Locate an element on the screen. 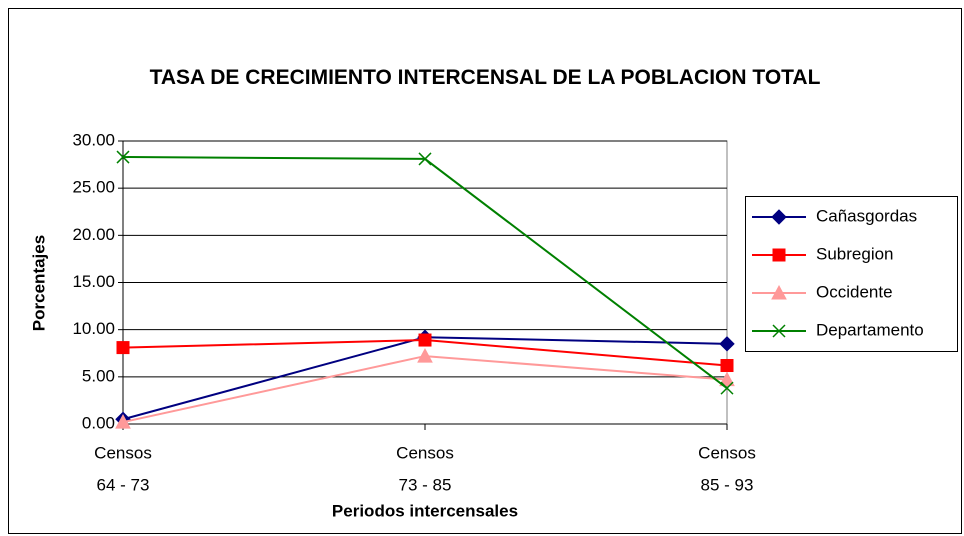 This screenshot has width=964, height=536. y-tick-label: 20.00 is located at coordinates (93, 234).